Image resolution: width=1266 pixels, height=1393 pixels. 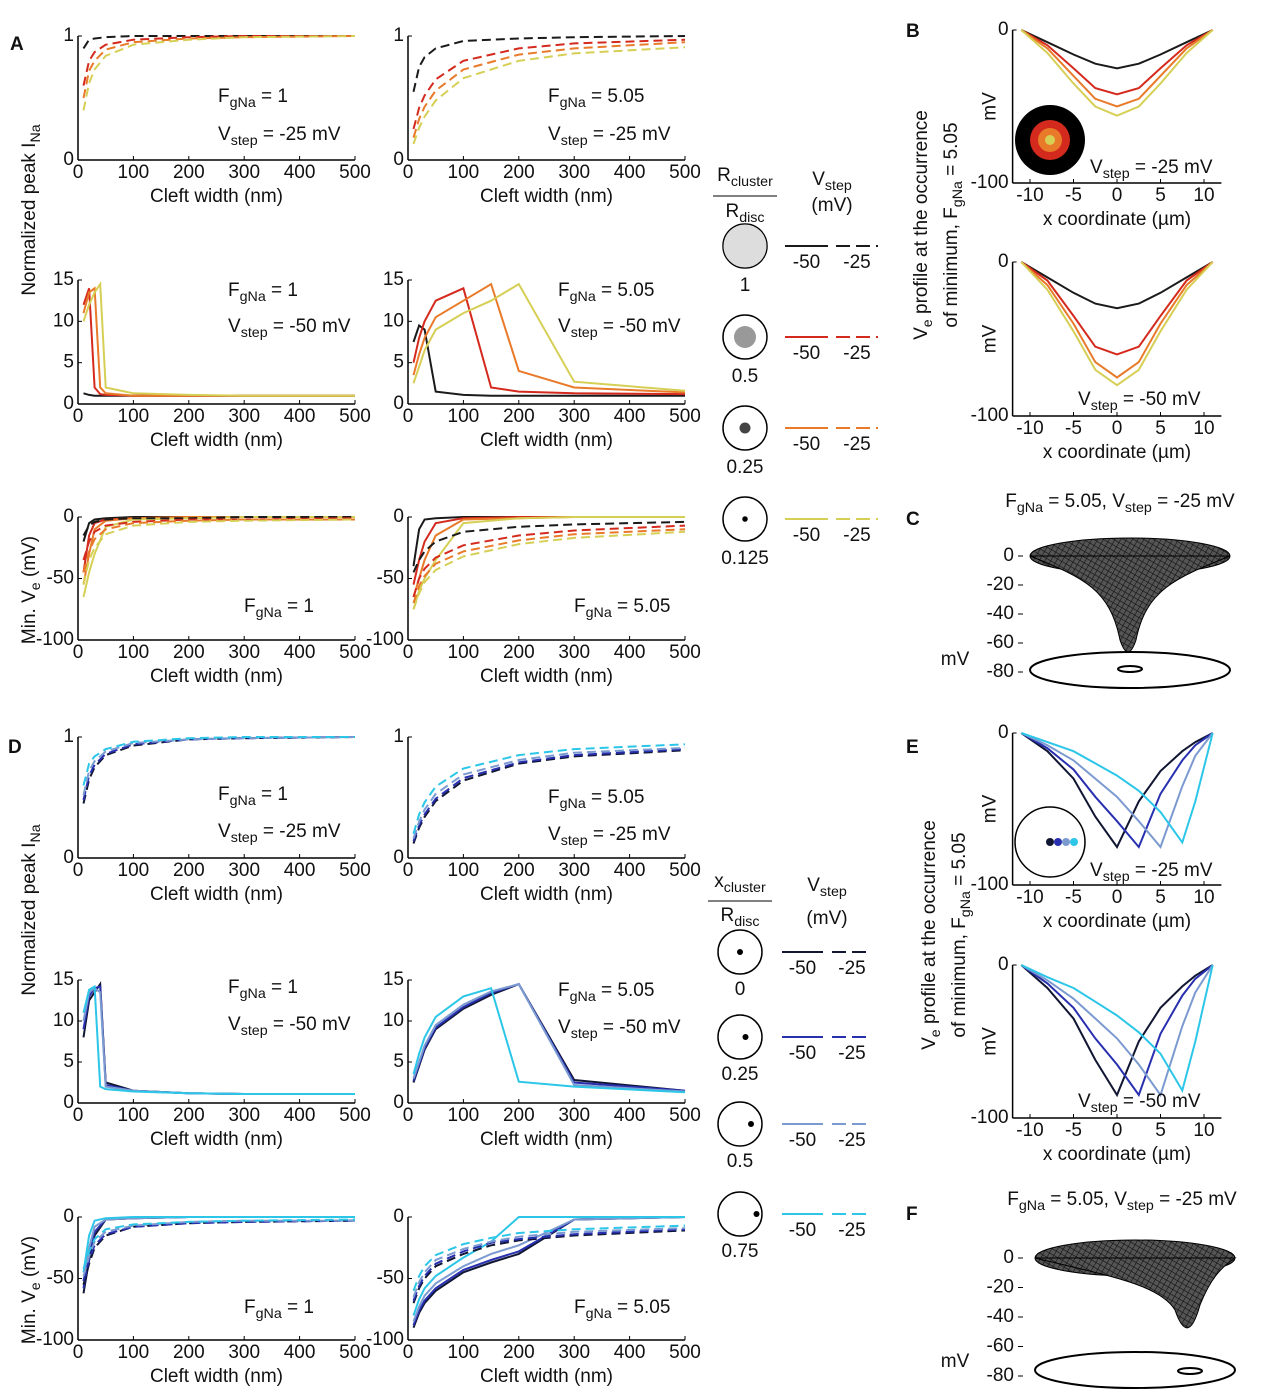 I want to click on annotation: FgNa = 1, so click(x=263, y=989).